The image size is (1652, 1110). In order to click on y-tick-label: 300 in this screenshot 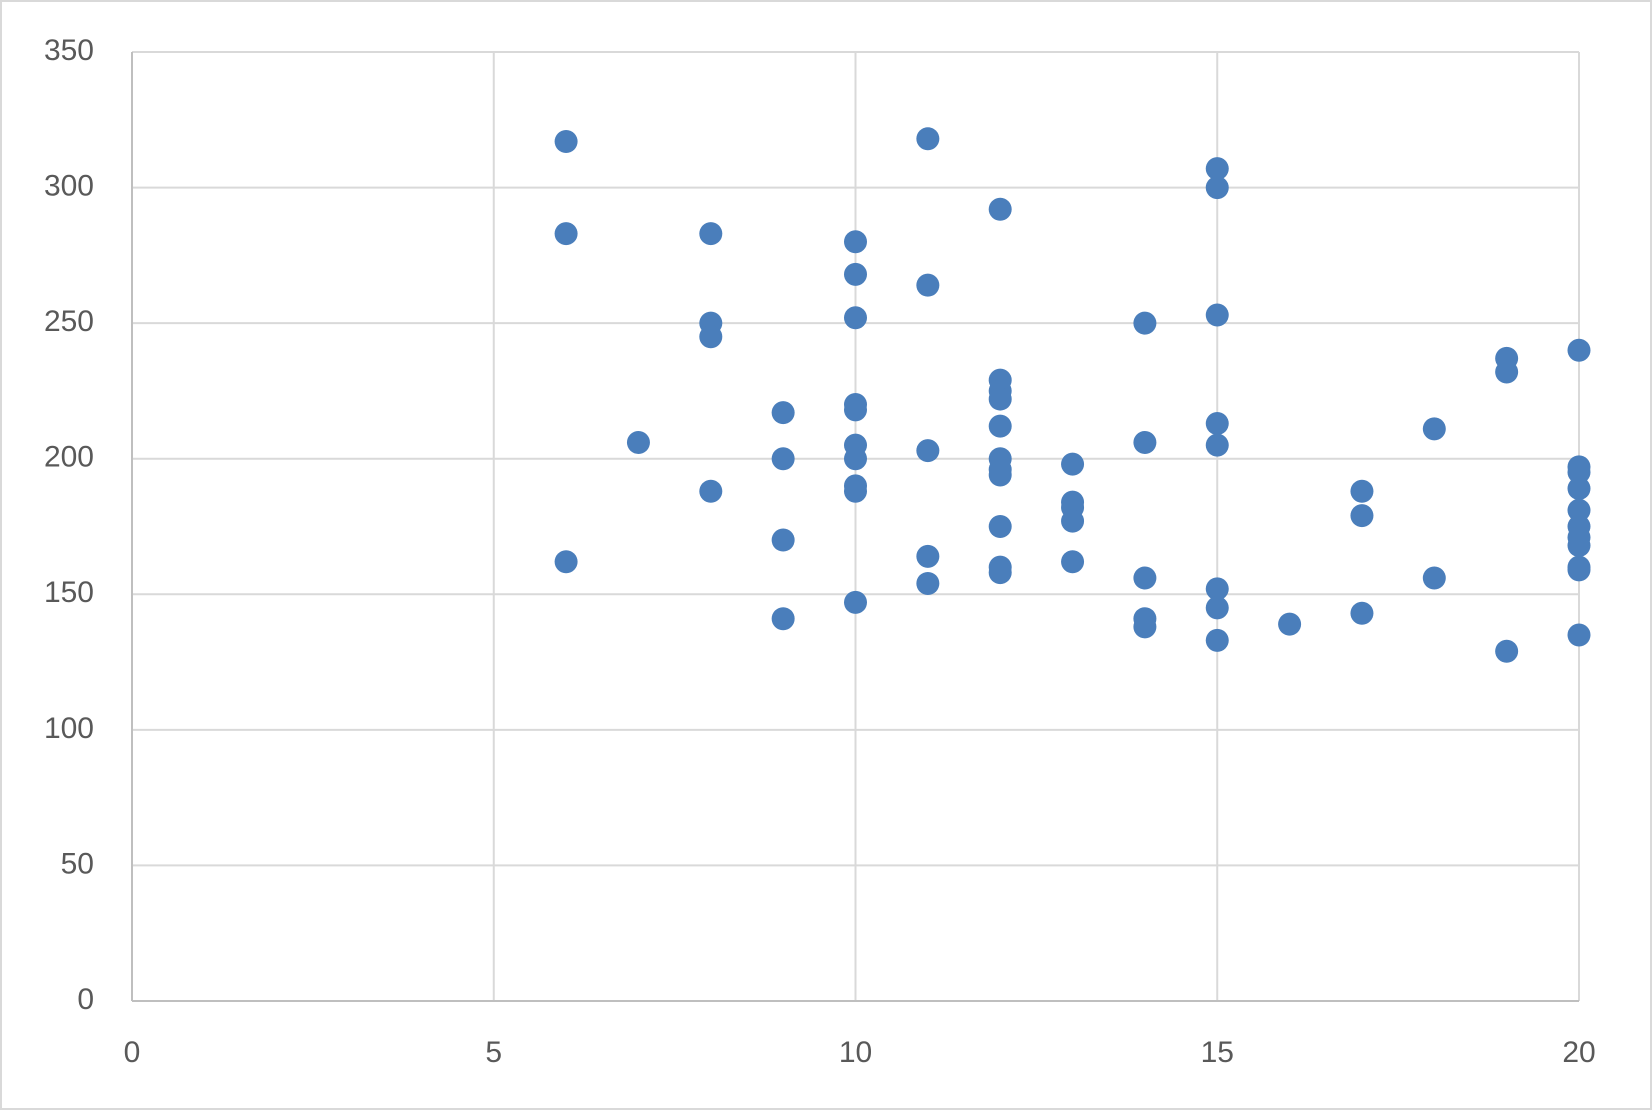, I will do `click(69, 185)`.